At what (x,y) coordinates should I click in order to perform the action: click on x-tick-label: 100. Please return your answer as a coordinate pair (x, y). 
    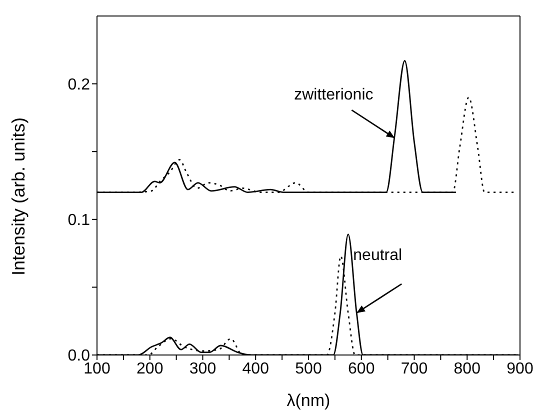
    Looking at the image, I should click on (97, 369).